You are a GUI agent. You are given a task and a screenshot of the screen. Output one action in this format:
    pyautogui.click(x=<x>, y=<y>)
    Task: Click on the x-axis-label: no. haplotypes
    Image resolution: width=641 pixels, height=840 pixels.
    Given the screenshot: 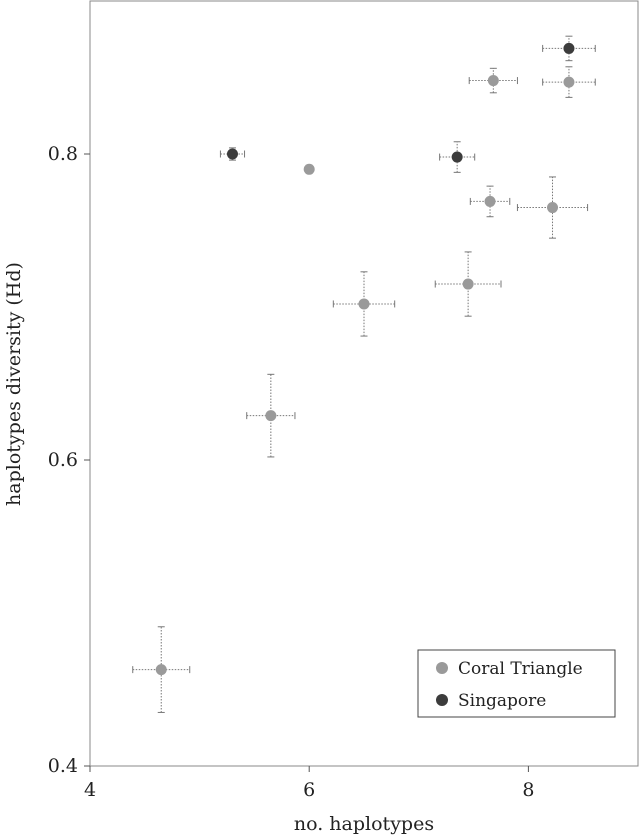 What is the action you would take?
    pyautogui.click(x=364, y=824)
    